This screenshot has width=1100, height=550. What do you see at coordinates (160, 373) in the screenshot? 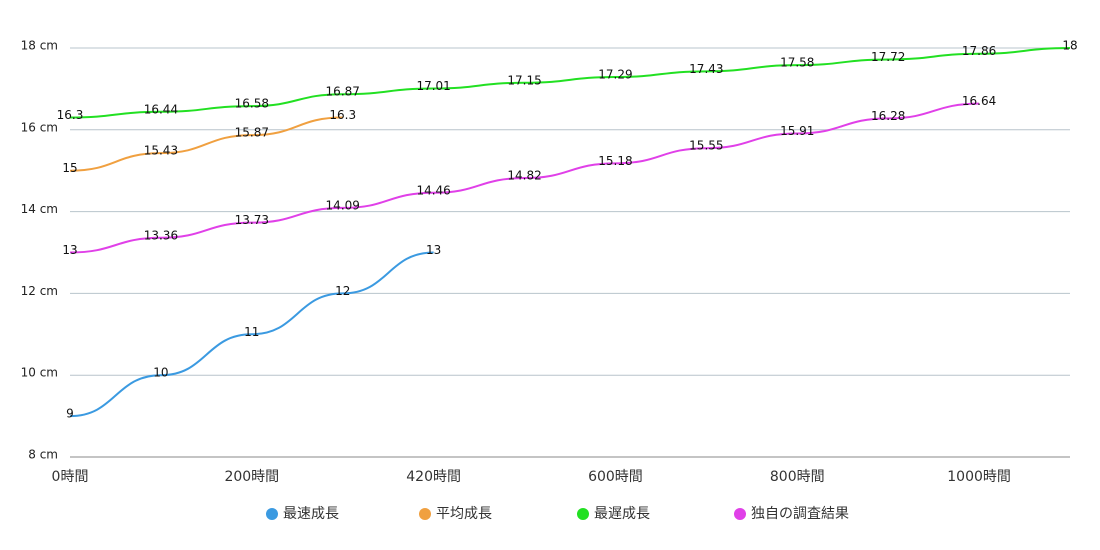
I see `data-label: 10` at bounding box center [160, 373].